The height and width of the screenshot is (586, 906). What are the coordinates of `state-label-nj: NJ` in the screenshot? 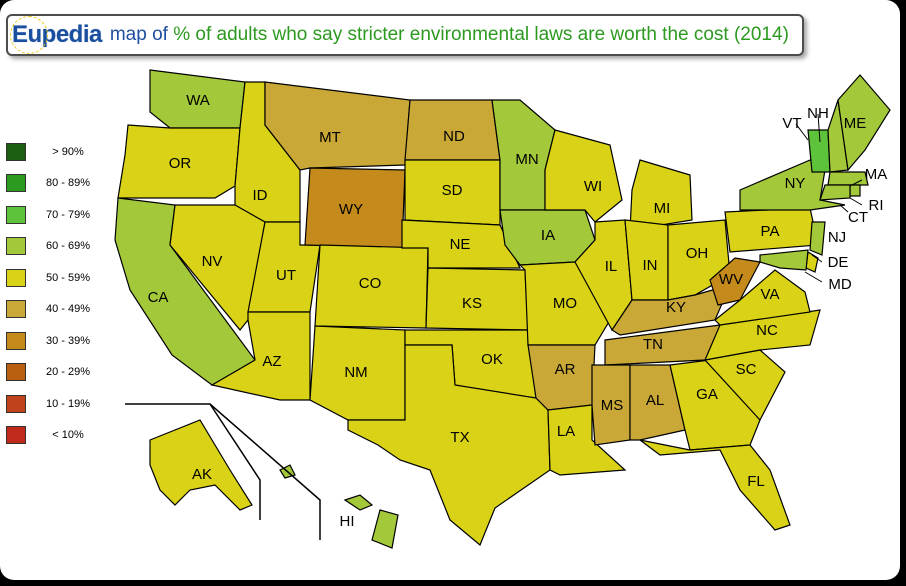 It's located at (837, 237).